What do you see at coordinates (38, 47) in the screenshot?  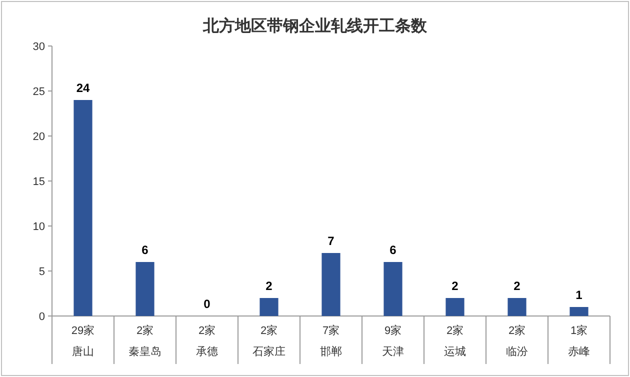 I see `y-tick-label: 30` at bounding box center [38, 47].